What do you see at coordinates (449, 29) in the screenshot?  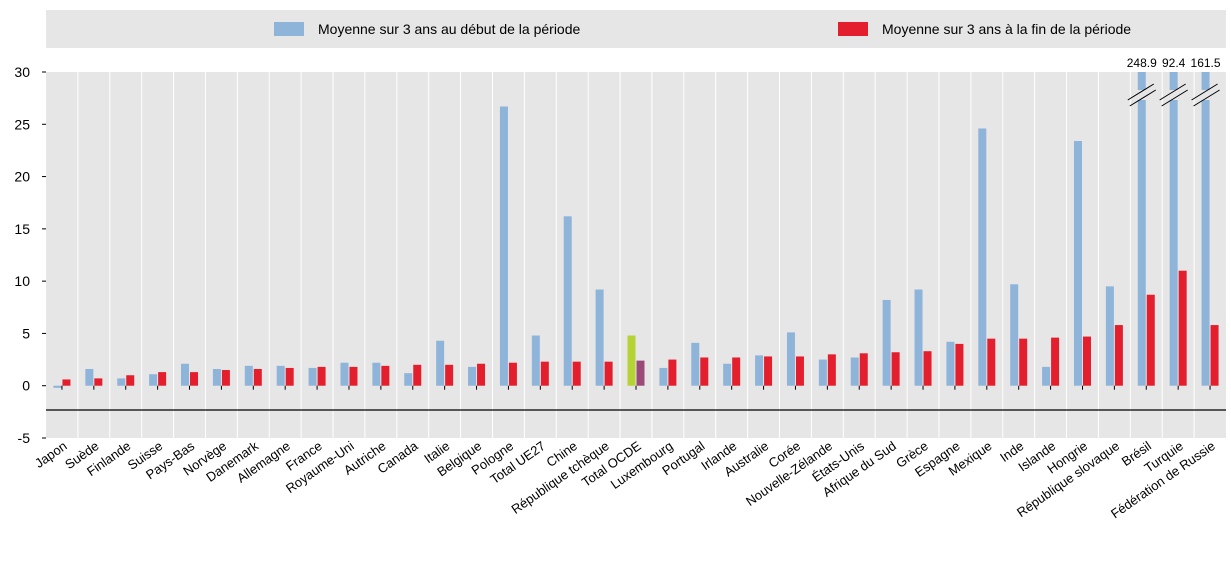 I see `legend-label-start: Moyenne sur 3 ans au début de la période` at bounding box center [449, 29].